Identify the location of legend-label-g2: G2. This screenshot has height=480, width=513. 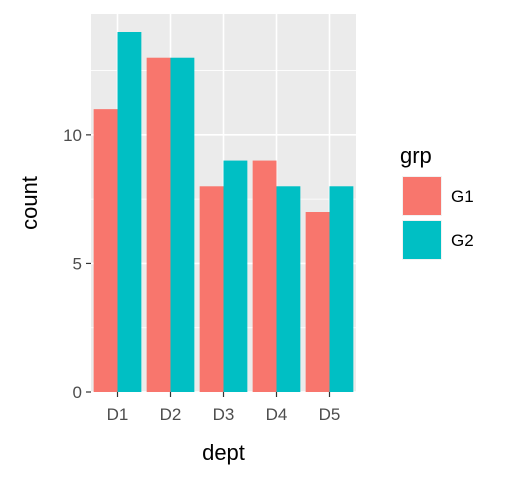
(462, 240).